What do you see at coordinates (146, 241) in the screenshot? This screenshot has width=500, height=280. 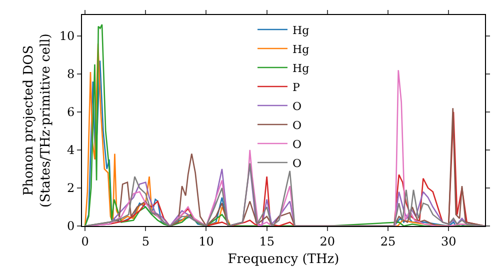 I see `x-tick-label: 5` at bounding box center [146, 241].